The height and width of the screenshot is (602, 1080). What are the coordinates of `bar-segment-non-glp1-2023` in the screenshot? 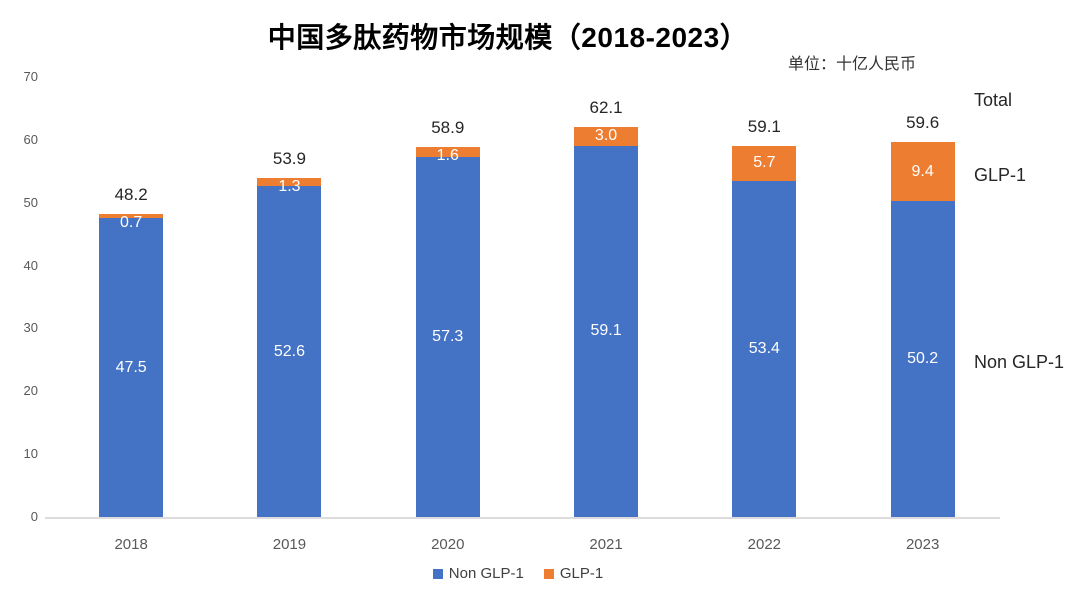 It's located at (922, 359).